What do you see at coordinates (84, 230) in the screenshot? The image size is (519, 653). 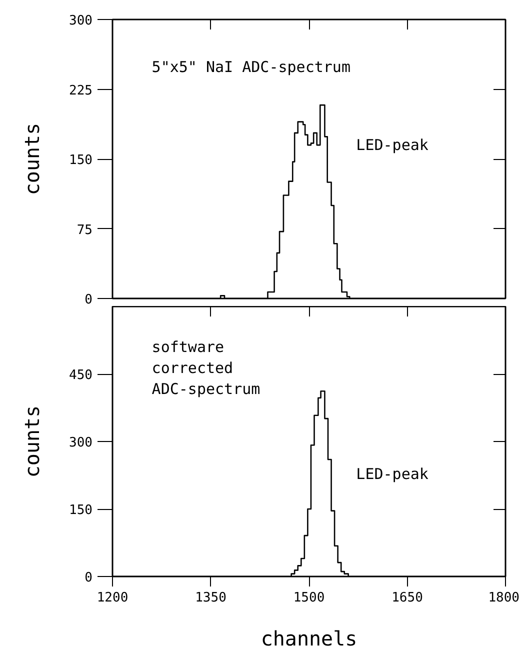 I see `y-tick-label: 75` at bounding box center [84, 230].